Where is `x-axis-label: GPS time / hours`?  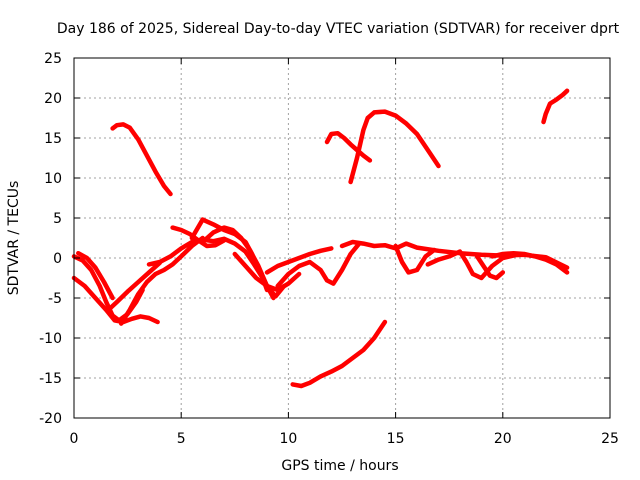
x-axis-label: GPS time / hours is located at coordinates (339, 466).